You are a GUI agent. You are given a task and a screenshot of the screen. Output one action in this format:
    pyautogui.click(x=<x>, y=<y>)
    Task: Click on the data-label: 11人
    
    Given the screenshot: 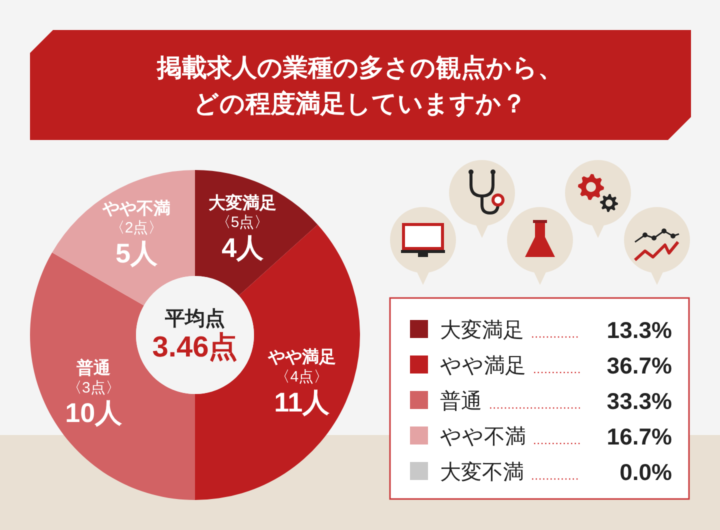 What is the action you would take?
    pyautogui.click(x=302, y=402)
    